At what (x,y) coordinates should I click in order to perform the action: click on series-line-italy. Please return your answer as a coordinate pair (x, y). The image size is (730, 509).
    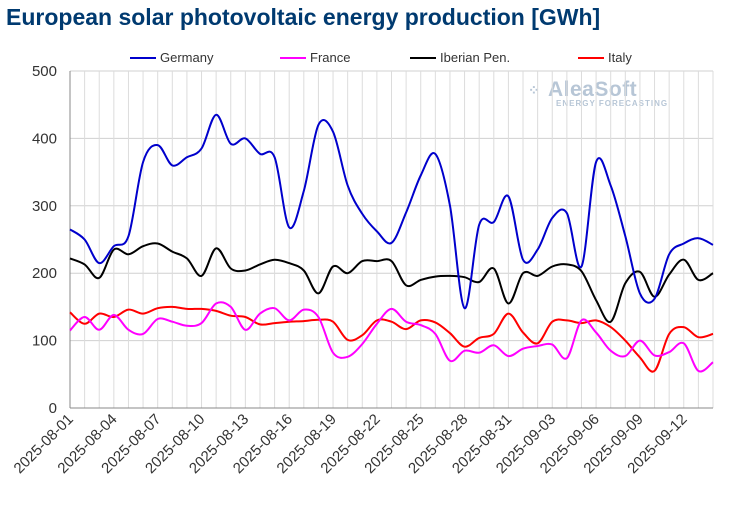
    Looking at the image, I should click on (391, 339).